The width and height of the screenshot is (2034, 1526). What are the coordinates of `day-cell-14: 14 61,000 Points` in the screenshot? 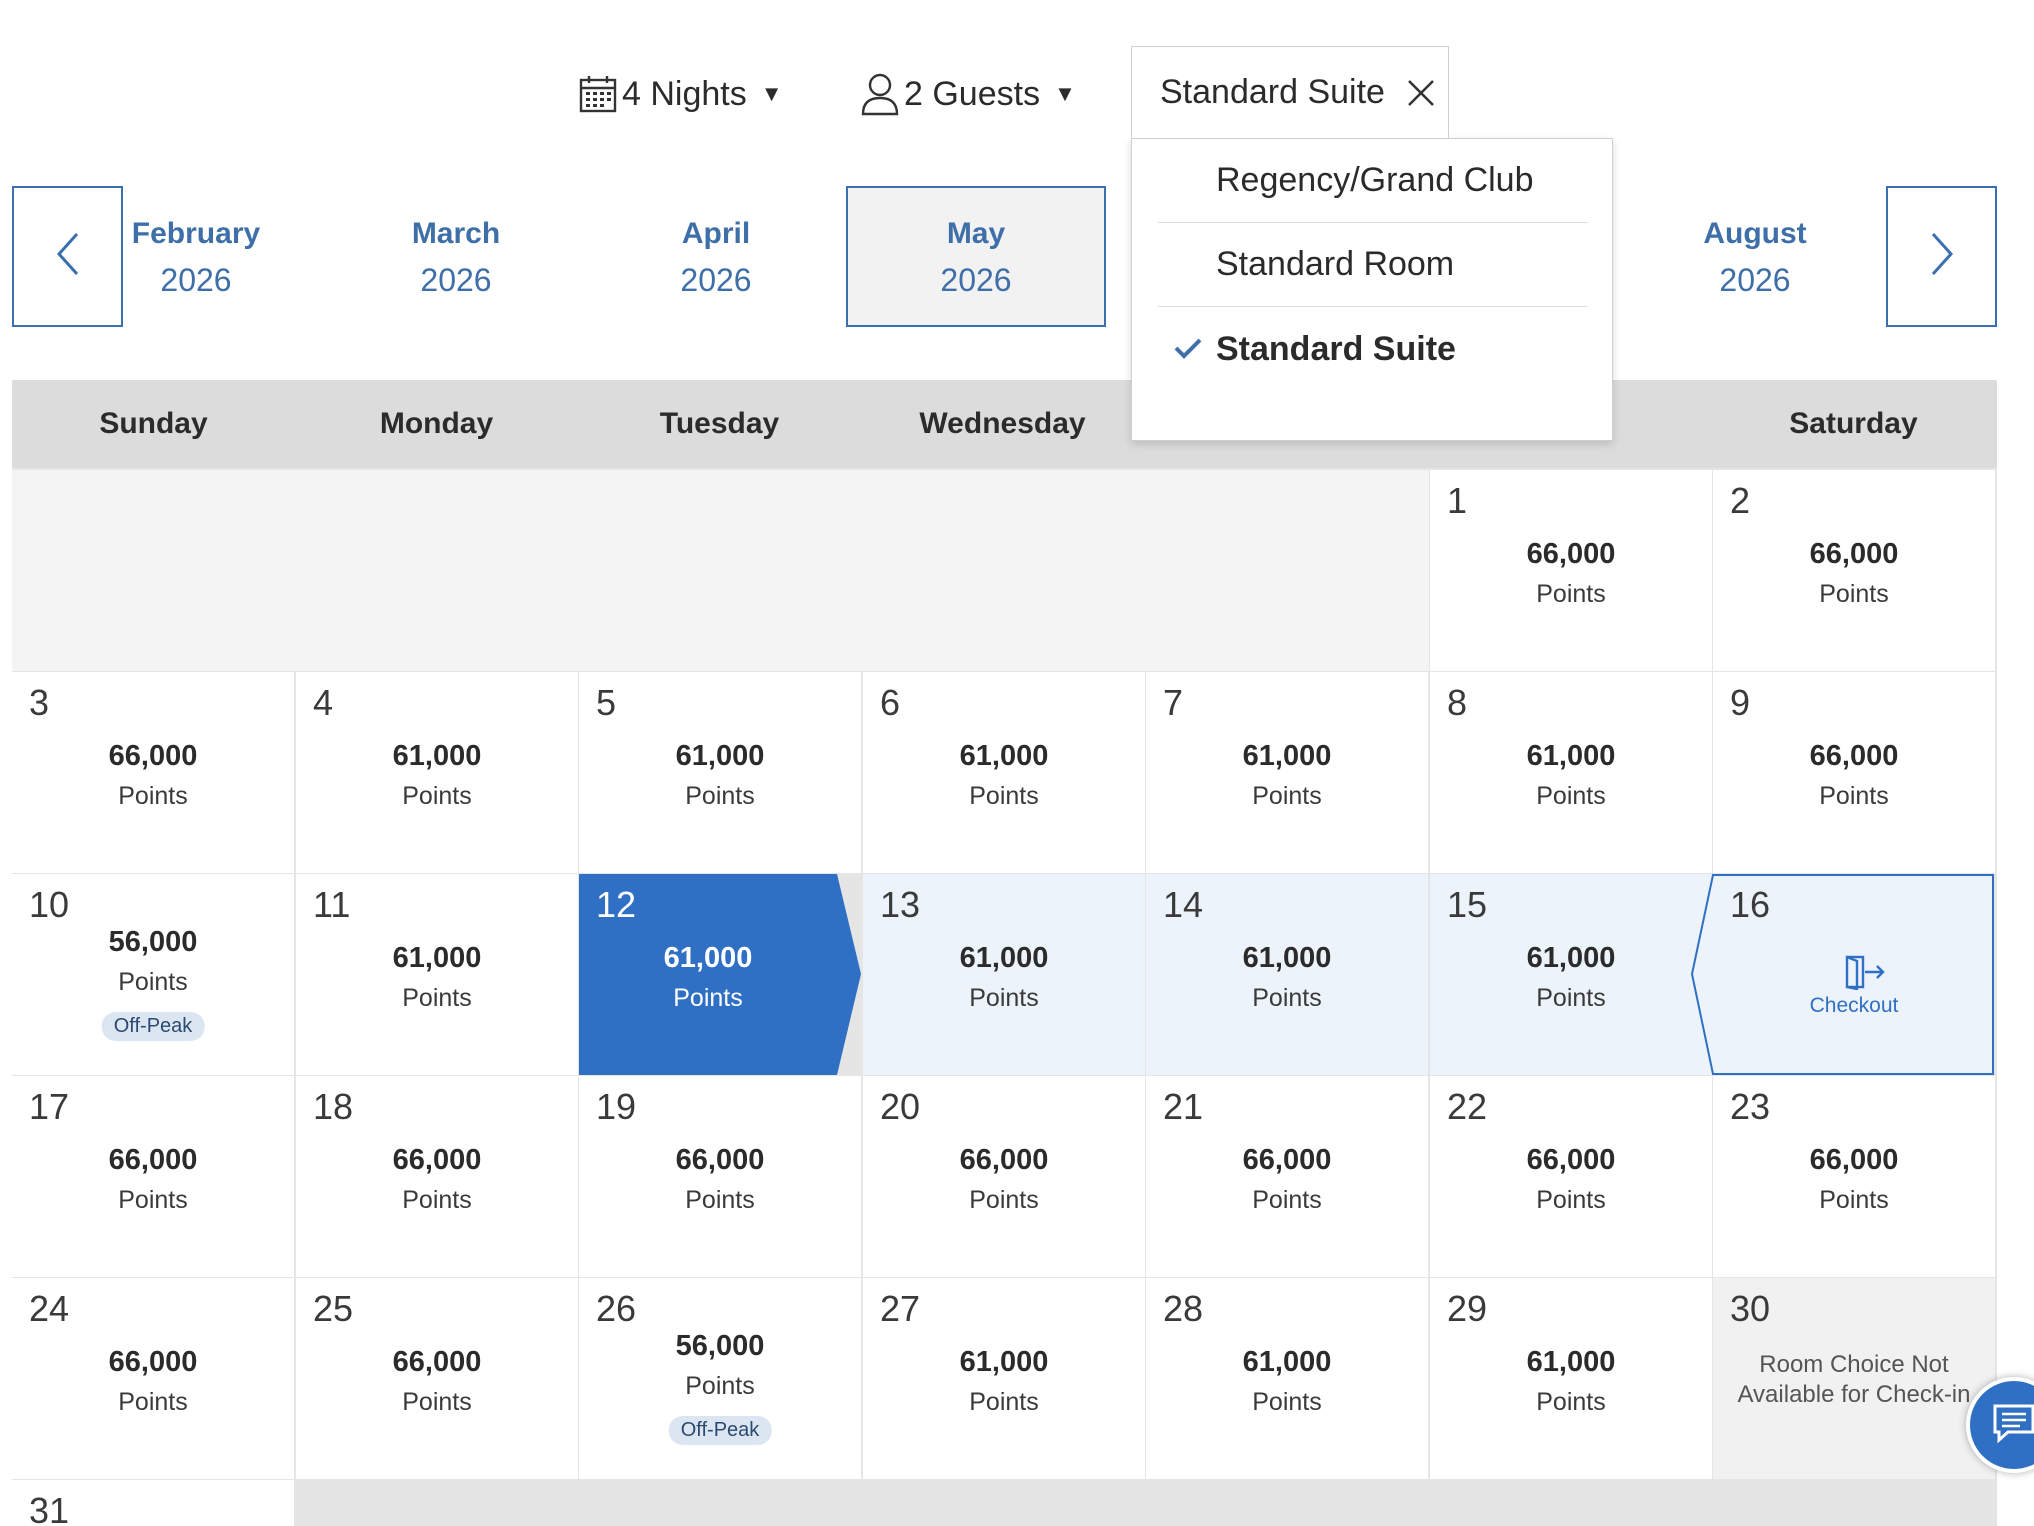 It's located at (1287, 974).